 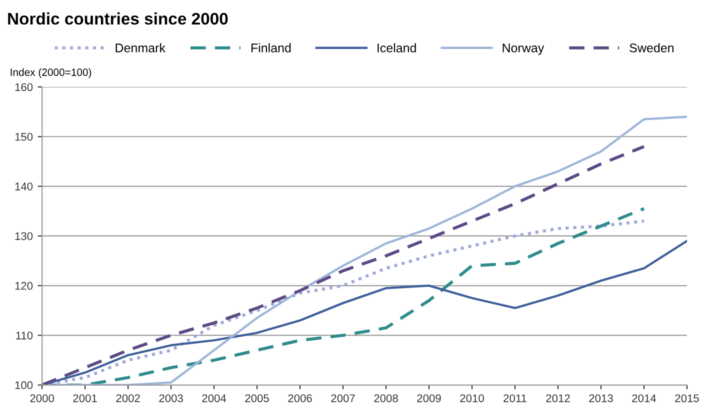 What do you see at coordinates (24, 236) in the screenshot?
I see `y-tick-label: 130` at bounding box center [24, 236].